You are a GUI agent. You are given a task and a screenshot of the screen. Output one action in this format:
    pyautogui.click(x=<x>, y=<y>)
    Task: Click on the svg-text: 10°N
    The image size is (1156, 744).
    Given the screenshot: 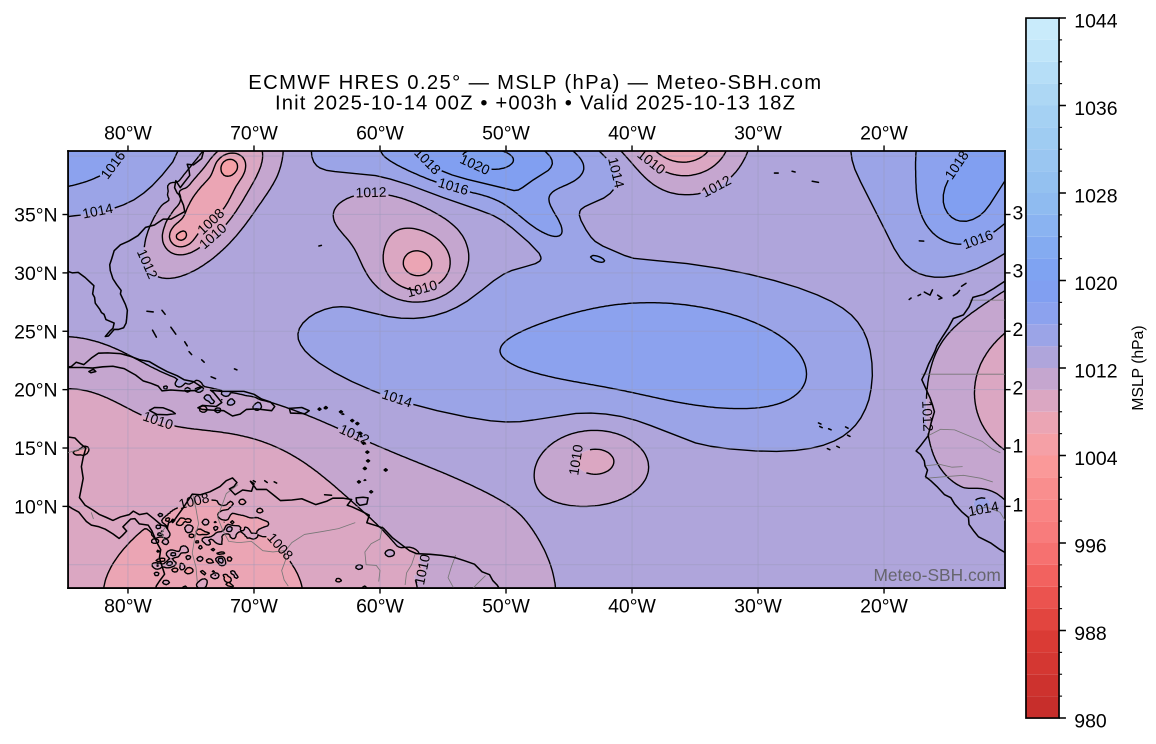 What is the action you would take?
    pyautogui.click(x=35, y=507)
    